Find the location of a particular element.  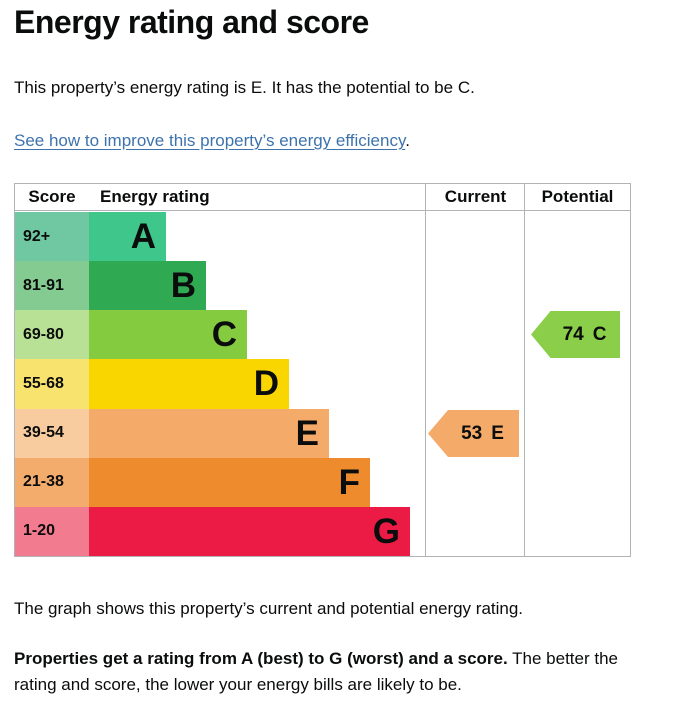

band-row-f: 21-38 F is located at coordinates (322, 482).